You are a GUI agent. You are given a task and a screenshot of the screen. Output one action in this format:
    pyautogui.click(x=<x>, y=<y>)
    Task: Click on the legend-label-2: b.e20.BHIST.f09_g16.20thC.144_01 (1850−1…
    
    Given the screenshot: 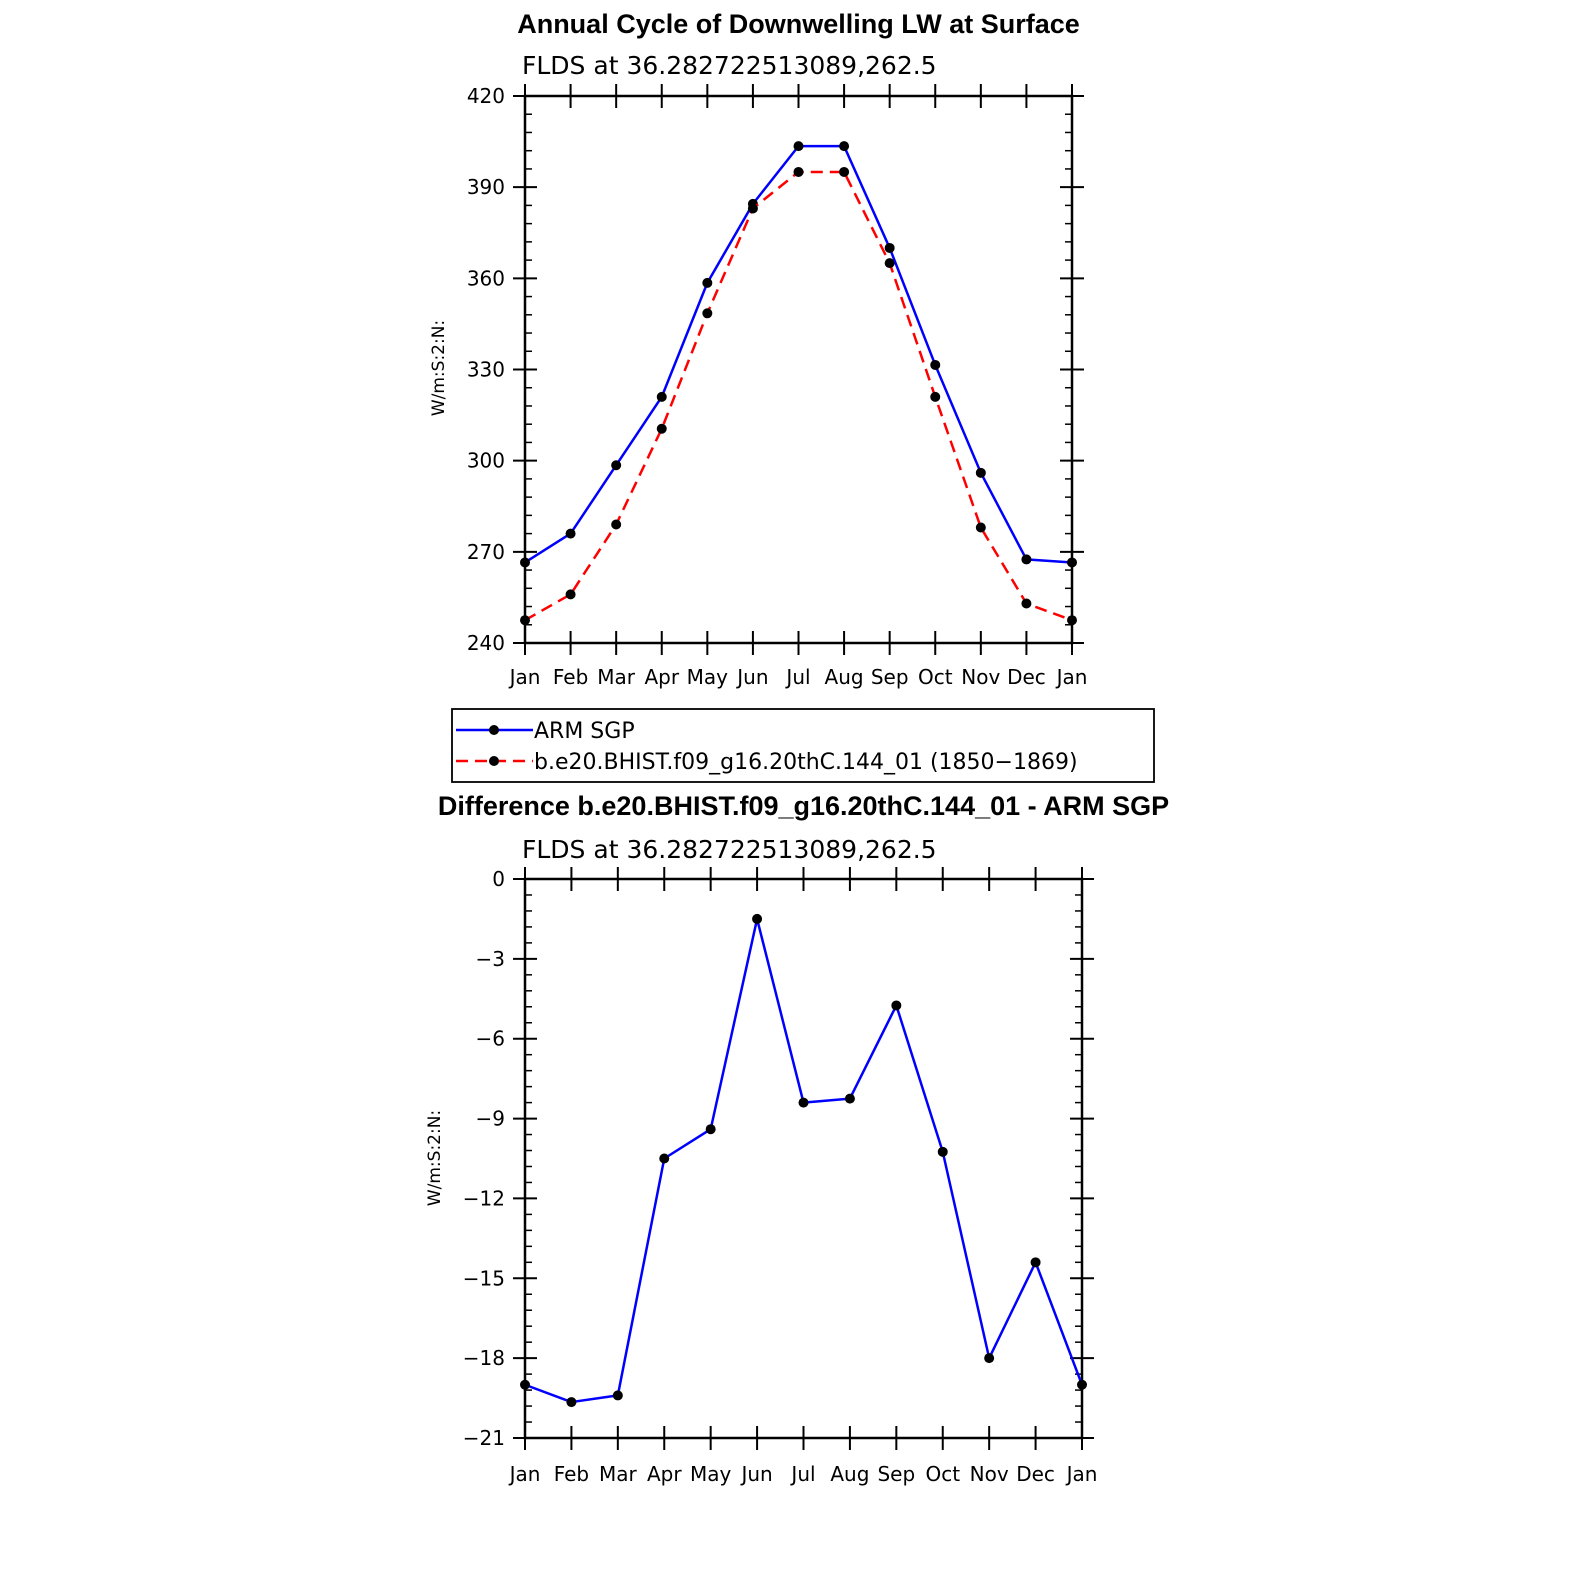 What is the action you would take?
    pyautogui.click(x=806, y=762)
    